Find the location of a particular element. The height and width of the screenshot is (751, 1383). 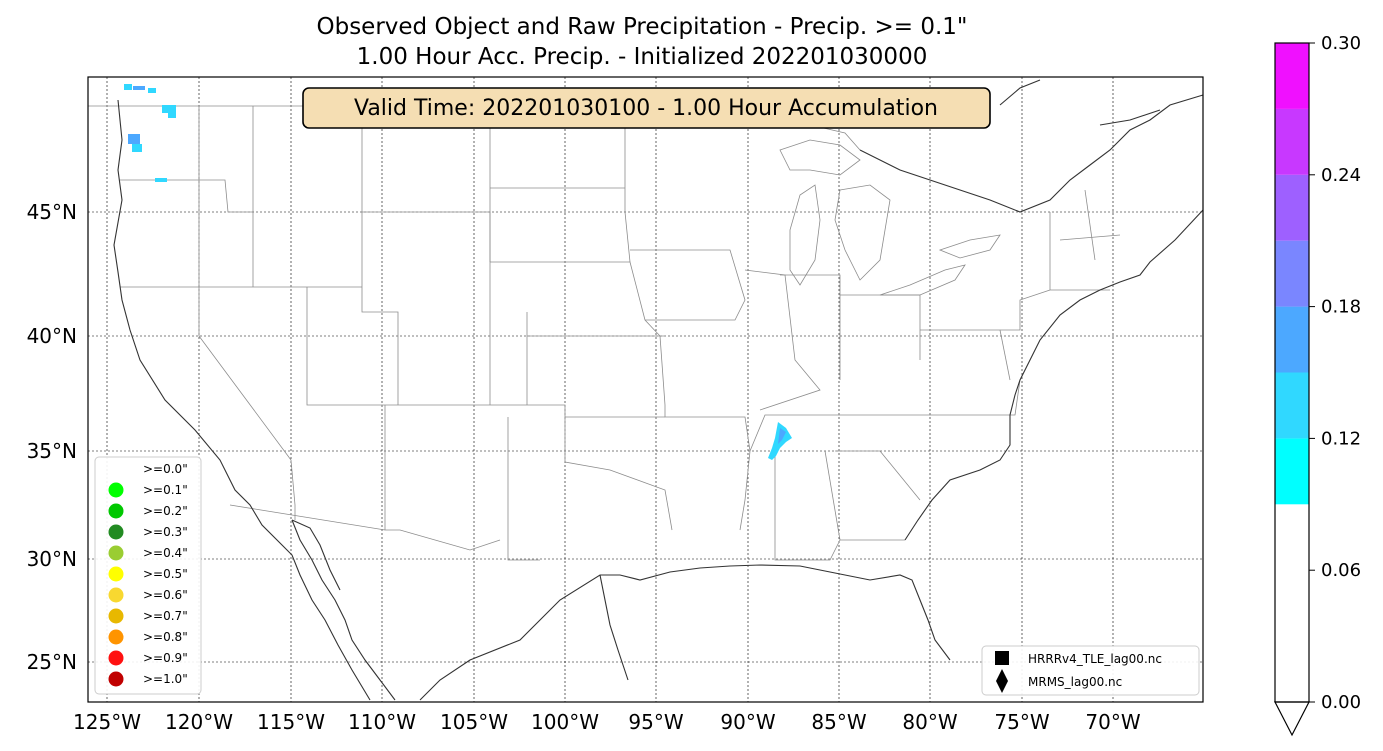

threshold-label: >=0.3" is located at coordinates (165, 532).